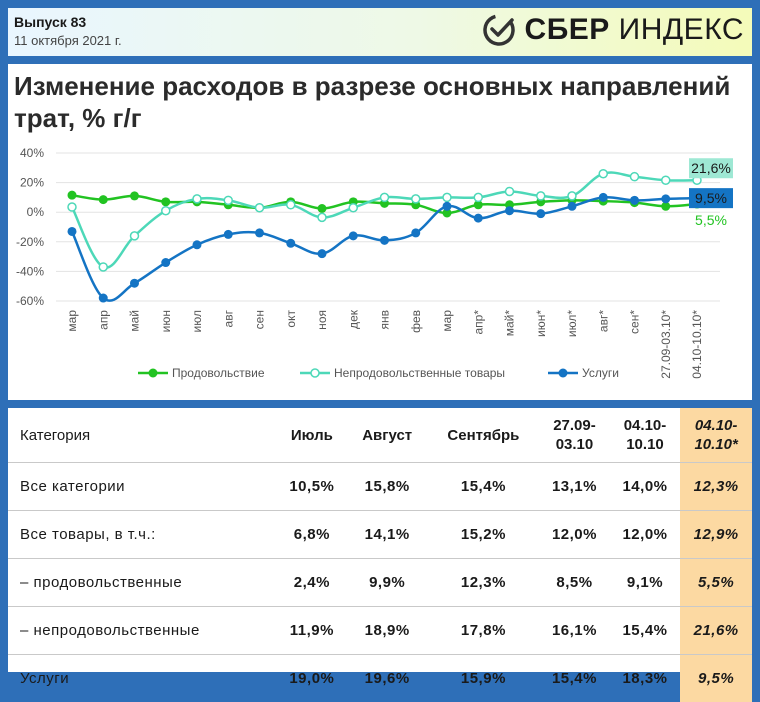  Describe the element at coordinates (380, 32) in the screenshot. I see `header-banner: Выпуск 83 11 октября 2021 г. СБЕР ИНДЕКС` at that location.